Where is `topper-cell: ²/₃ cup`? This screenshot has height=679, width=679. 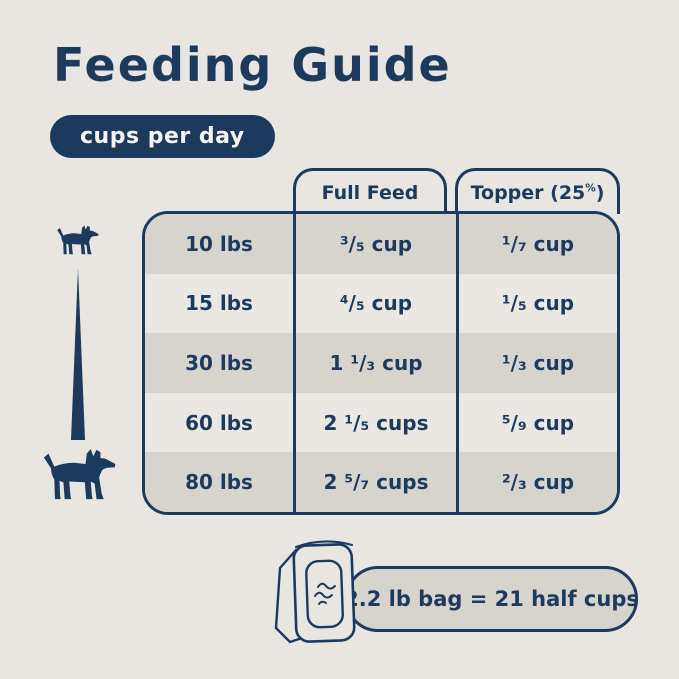 topper-cell: ²/₃ cup is located at coordinates (536, 482).